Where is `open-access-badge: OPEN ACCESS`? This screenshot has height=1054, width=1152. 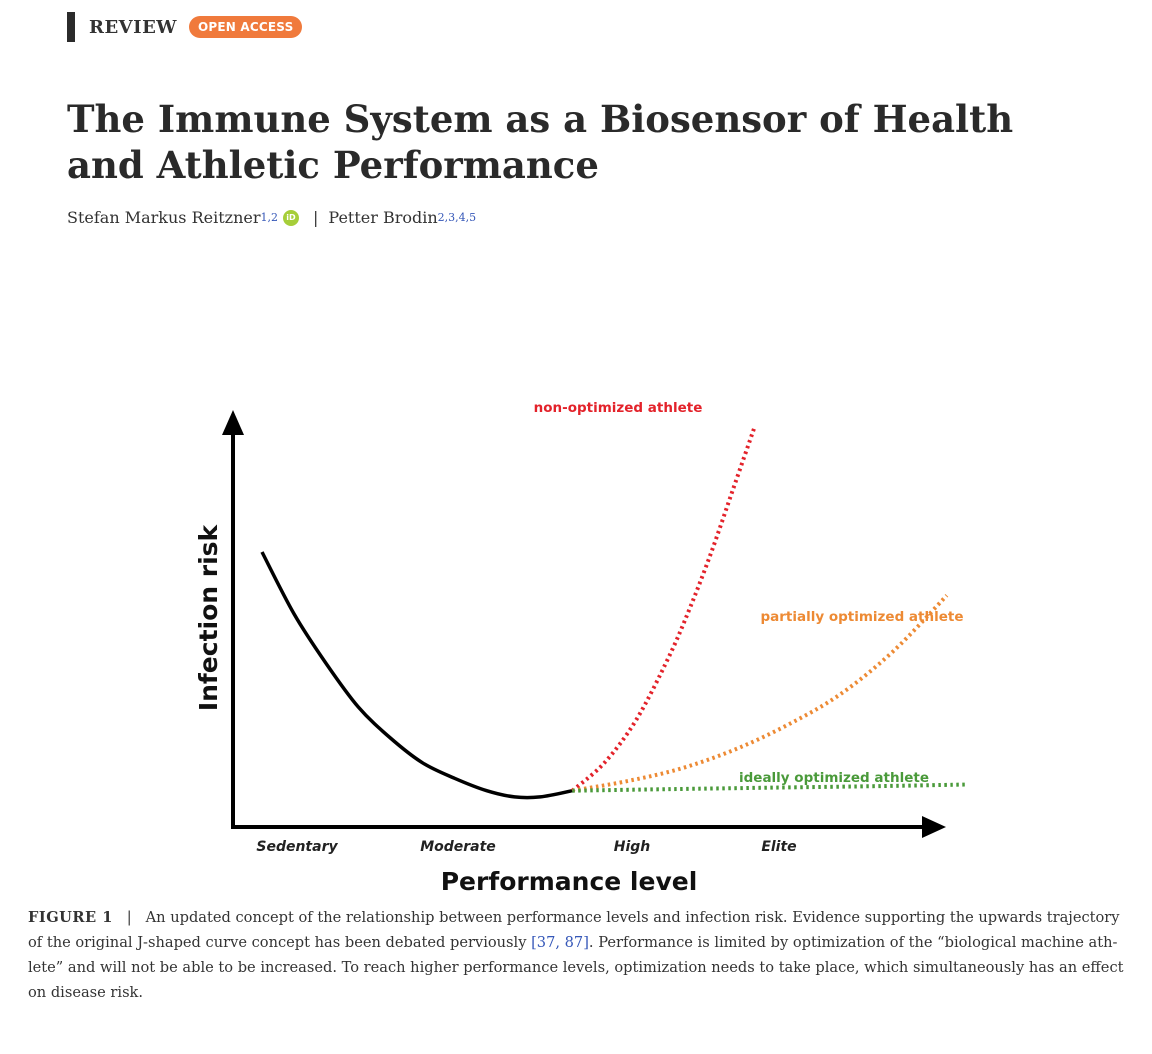
open-access-badge: OPEN ACCESS is located at coordinates (246, 27).